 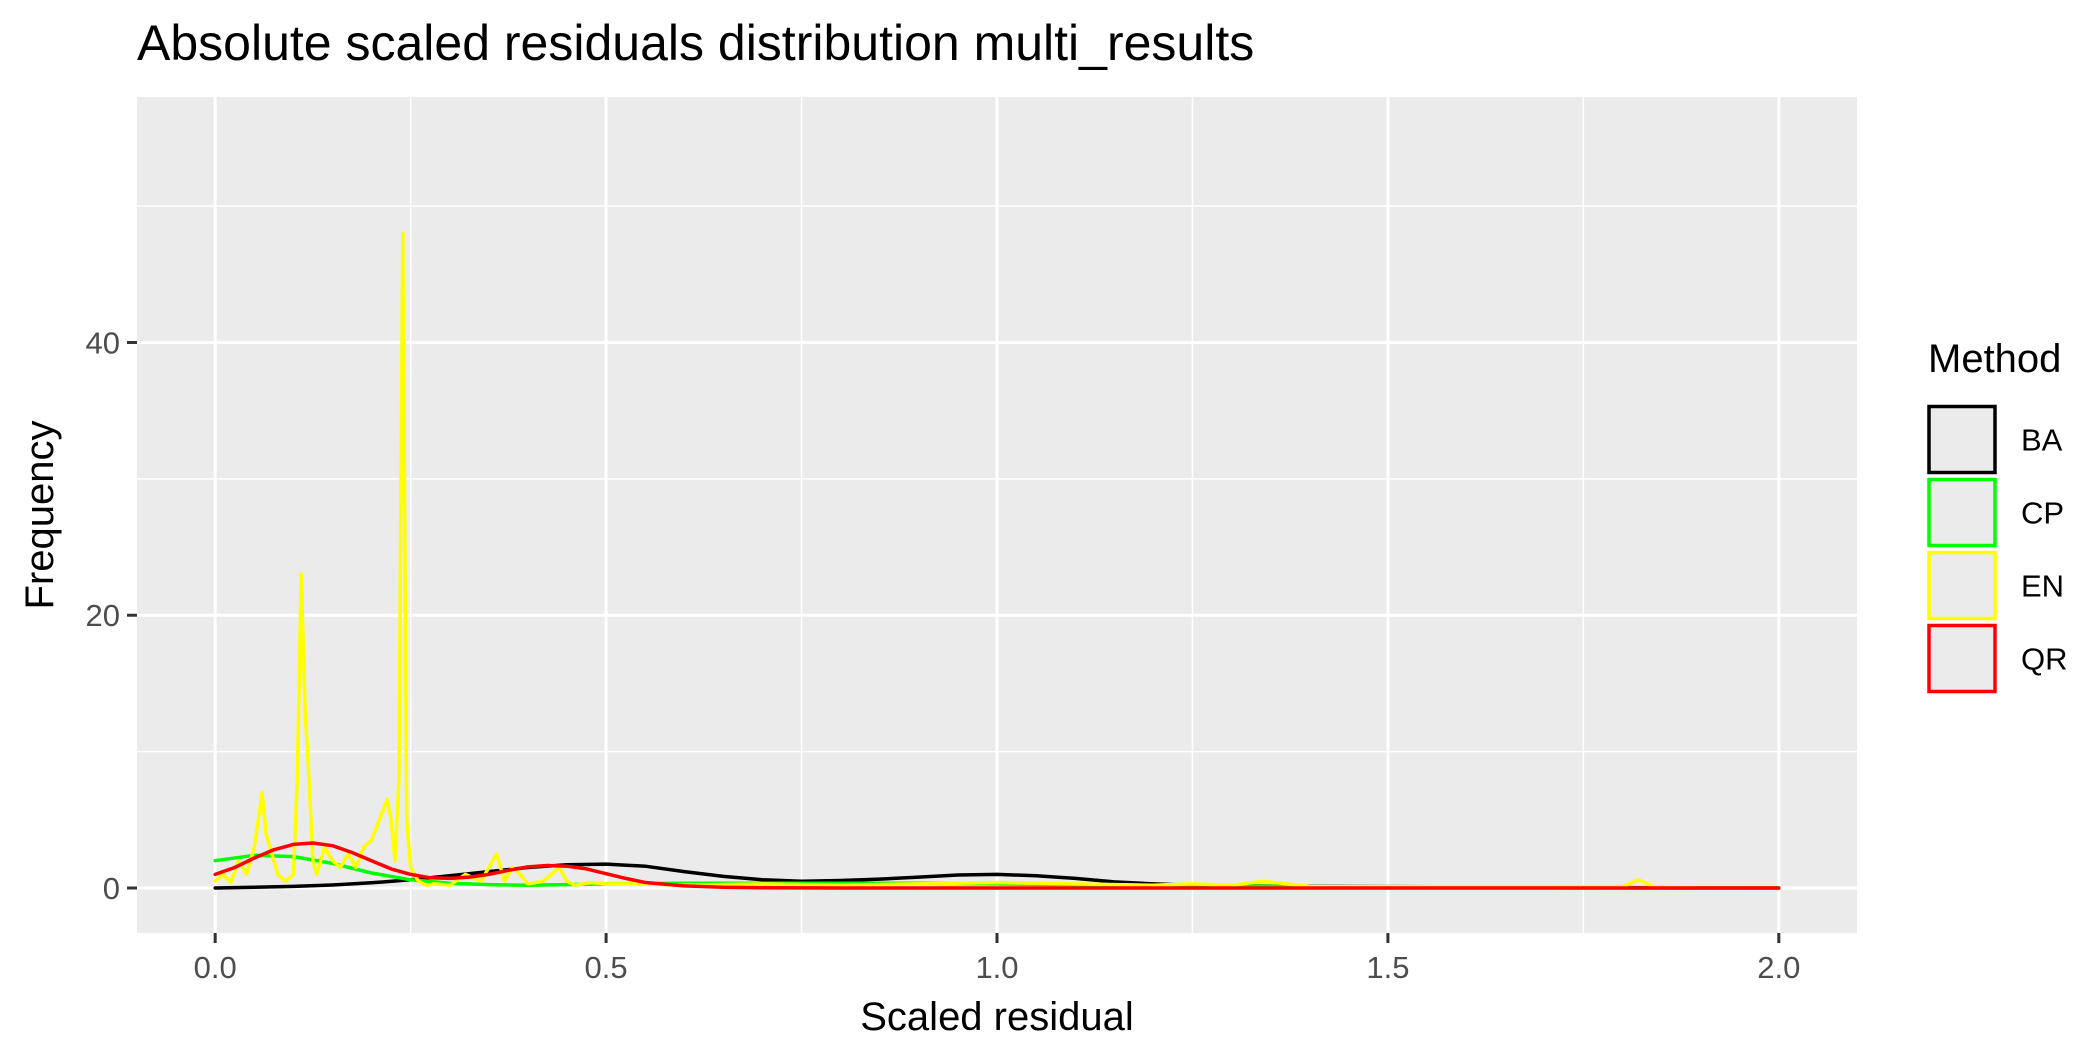 What do you see at coordinates (1962, 512) in the screenshot?
I see `legend-key-cp` at bounding box center [1962, 512].